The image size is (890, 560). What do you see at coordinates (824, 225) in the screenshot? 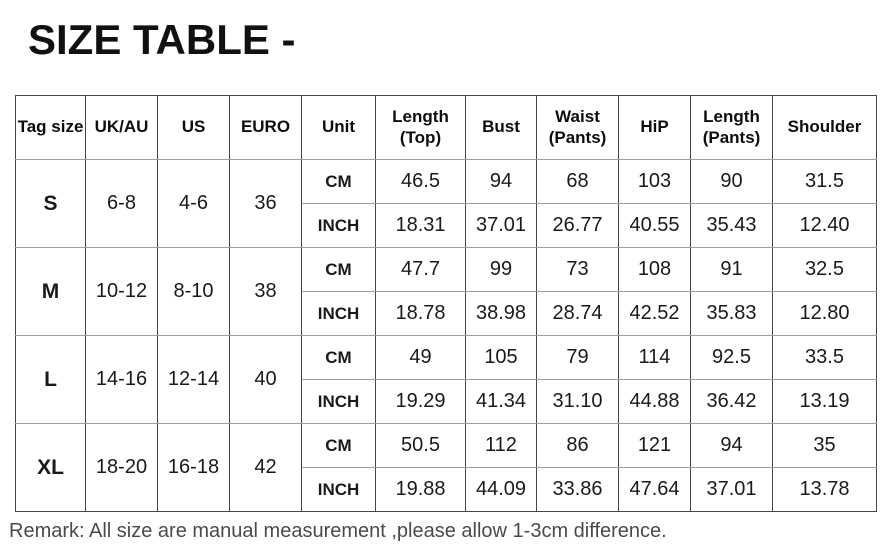
I see `cell-shoulder: 12.40` at bounding box center [824, 225].